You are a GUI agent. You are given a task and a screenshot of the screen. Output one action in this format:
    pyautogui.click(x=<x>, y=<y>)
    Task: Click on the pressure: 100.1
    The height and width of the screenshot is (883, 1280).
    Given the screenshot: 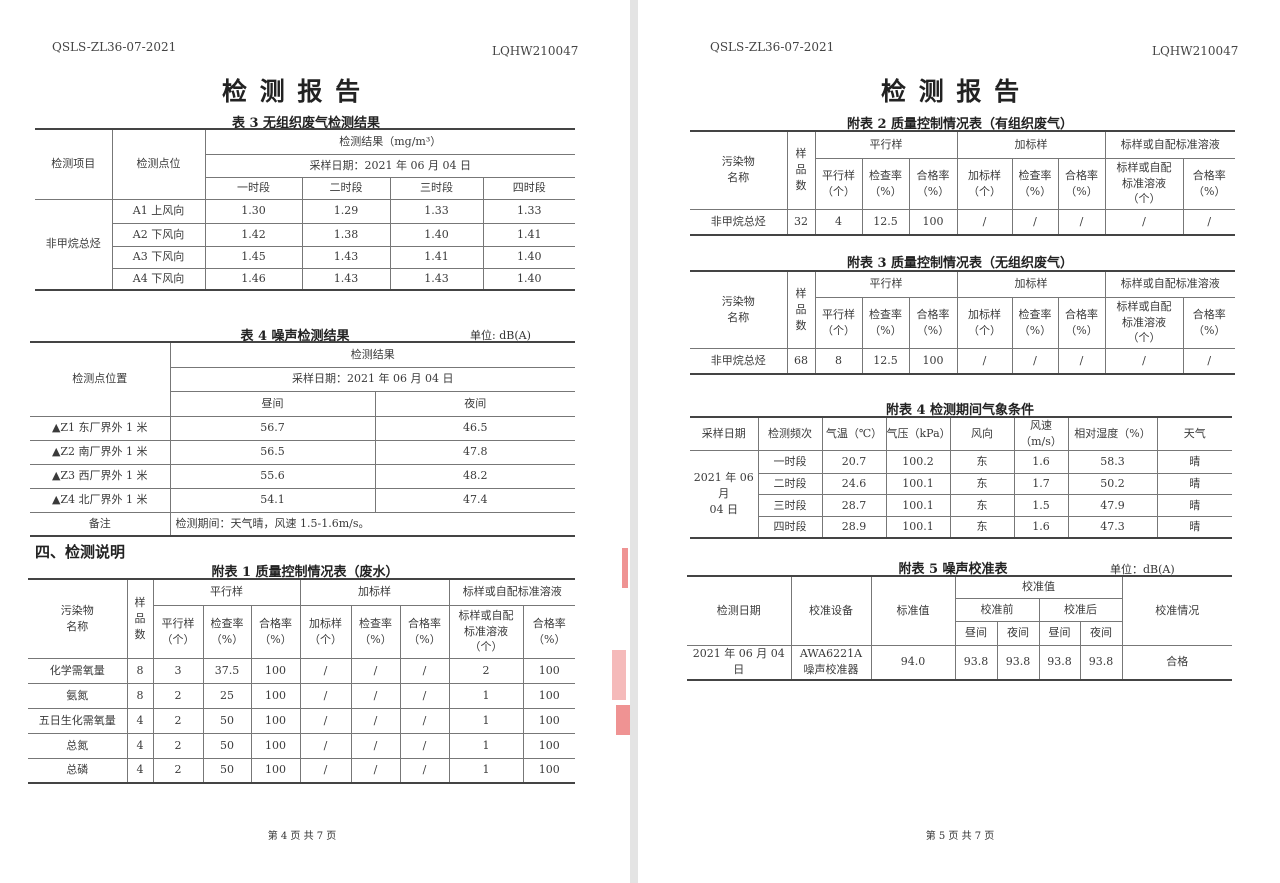 What is the action you would take?
    pyautogui.click(x=918, y=484)
    